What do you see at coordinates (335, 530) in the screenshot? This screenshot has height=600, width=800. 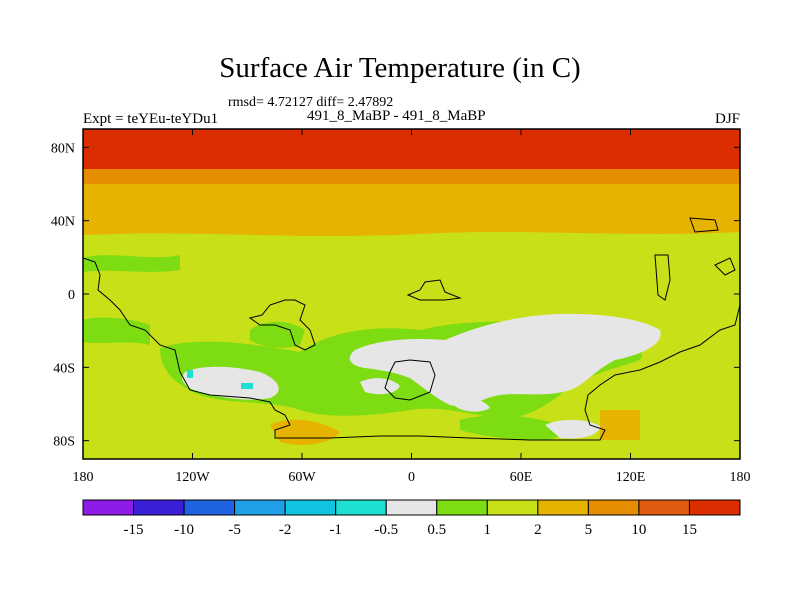 I see `colorbar-label: -1` at bounding box center [335, 530].